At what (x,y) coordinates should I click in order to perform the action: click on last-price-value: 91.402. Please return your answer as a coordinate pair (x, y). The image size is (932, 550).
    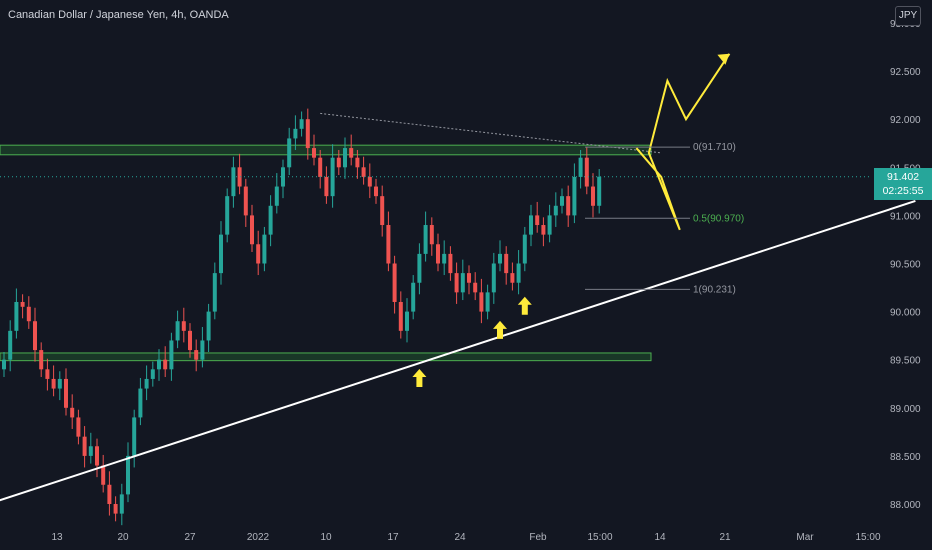
    Looking at the image, I should click on (903, 177).